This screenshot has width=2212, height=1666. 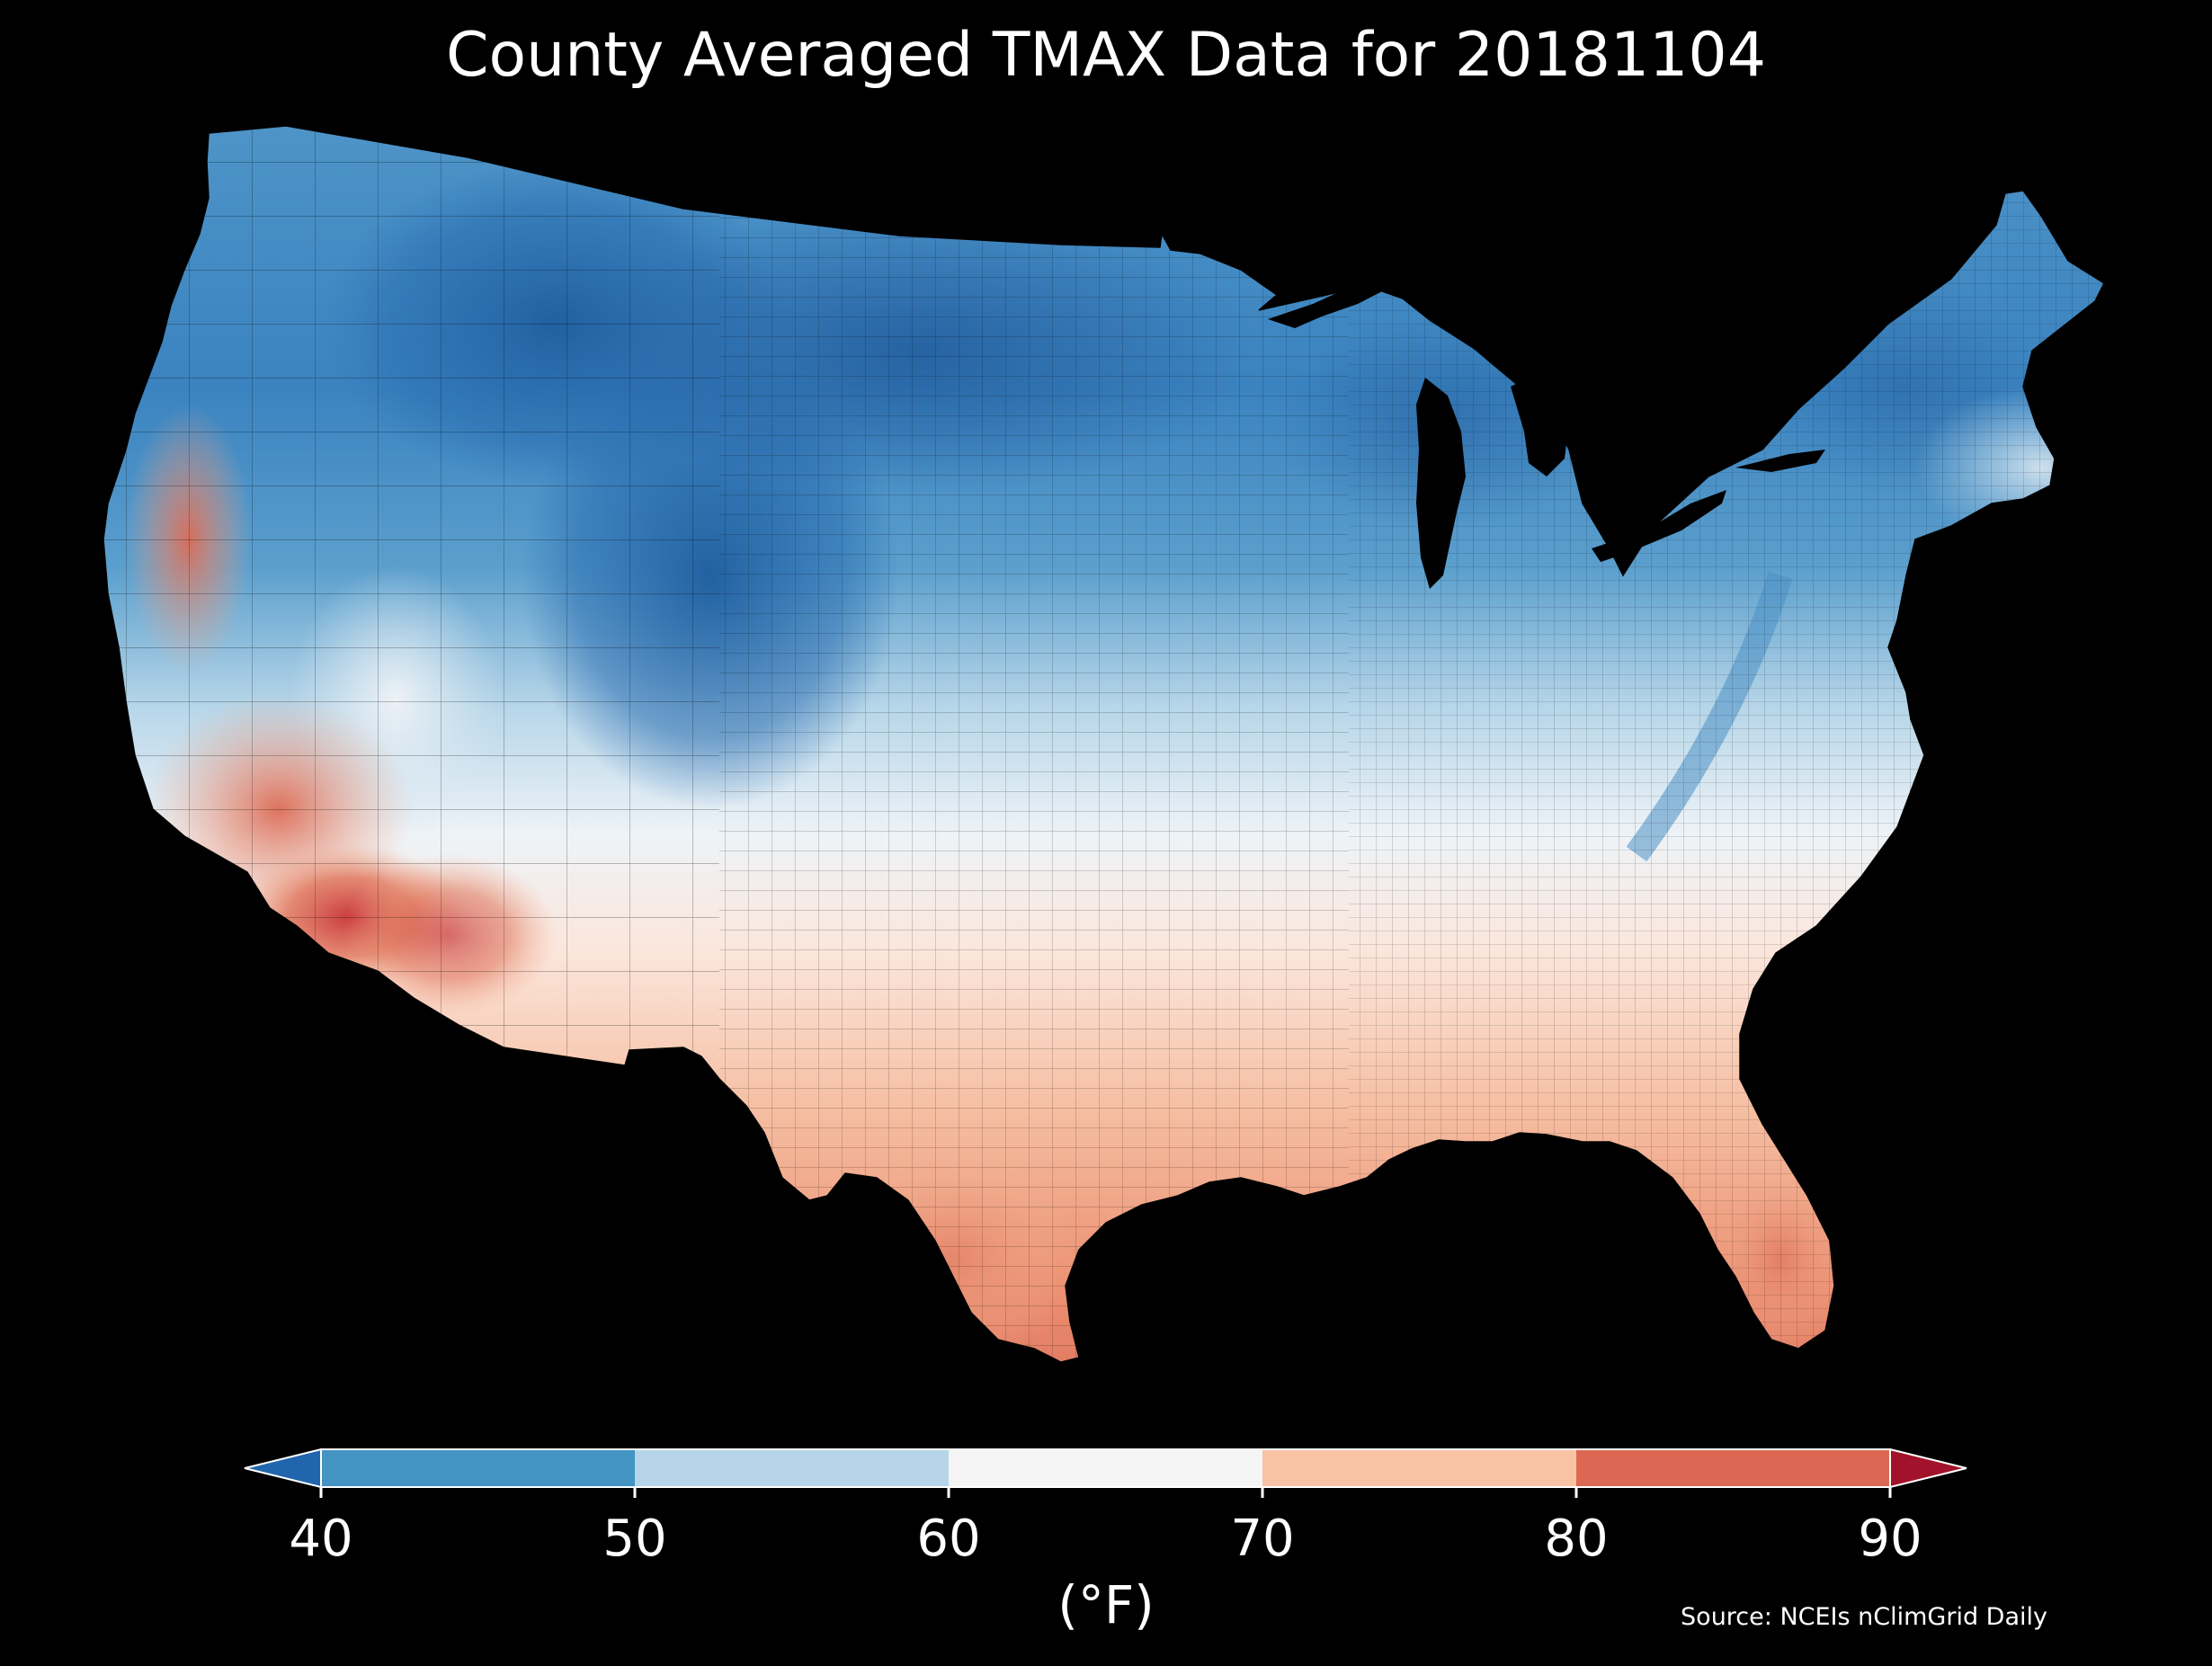 I want to click on colorbar-unit-label: (°F), so click(x=1106, y=1604).